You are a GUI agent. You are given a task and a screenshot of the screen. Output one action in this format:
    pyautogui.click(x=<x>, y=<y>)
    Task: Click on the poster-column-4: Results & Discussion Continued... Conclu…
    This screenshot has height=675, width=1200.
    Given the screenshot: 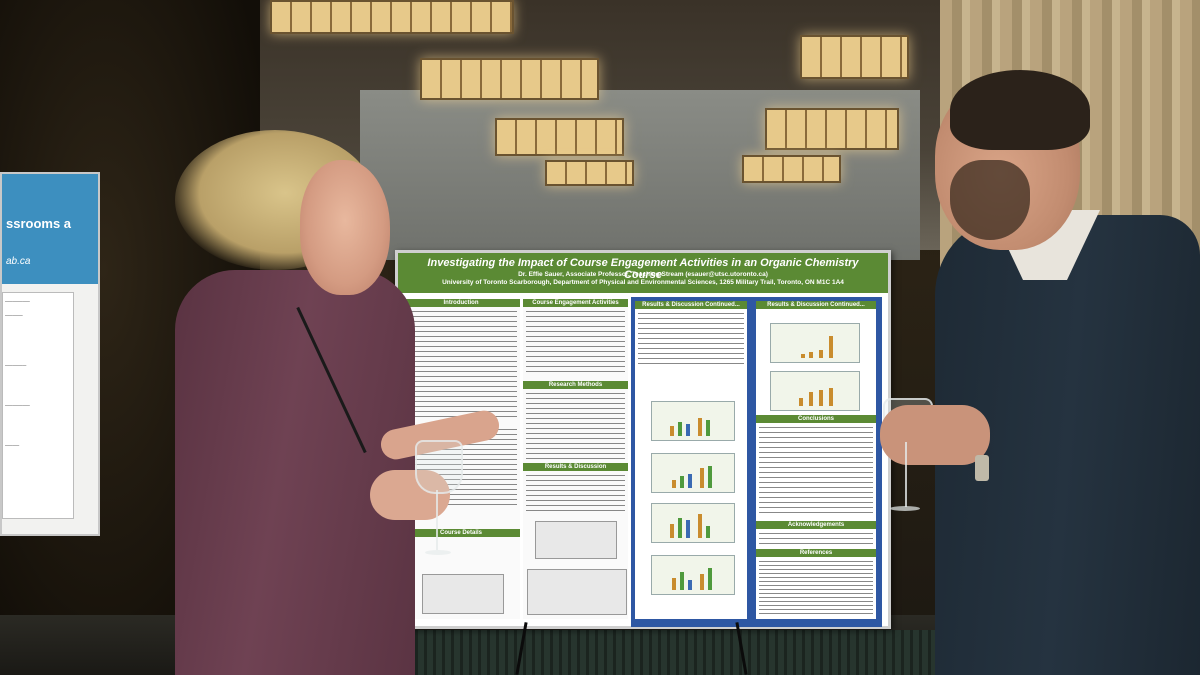 What is the action you would take?
    pyautogui.click(x=816, y=460)
    